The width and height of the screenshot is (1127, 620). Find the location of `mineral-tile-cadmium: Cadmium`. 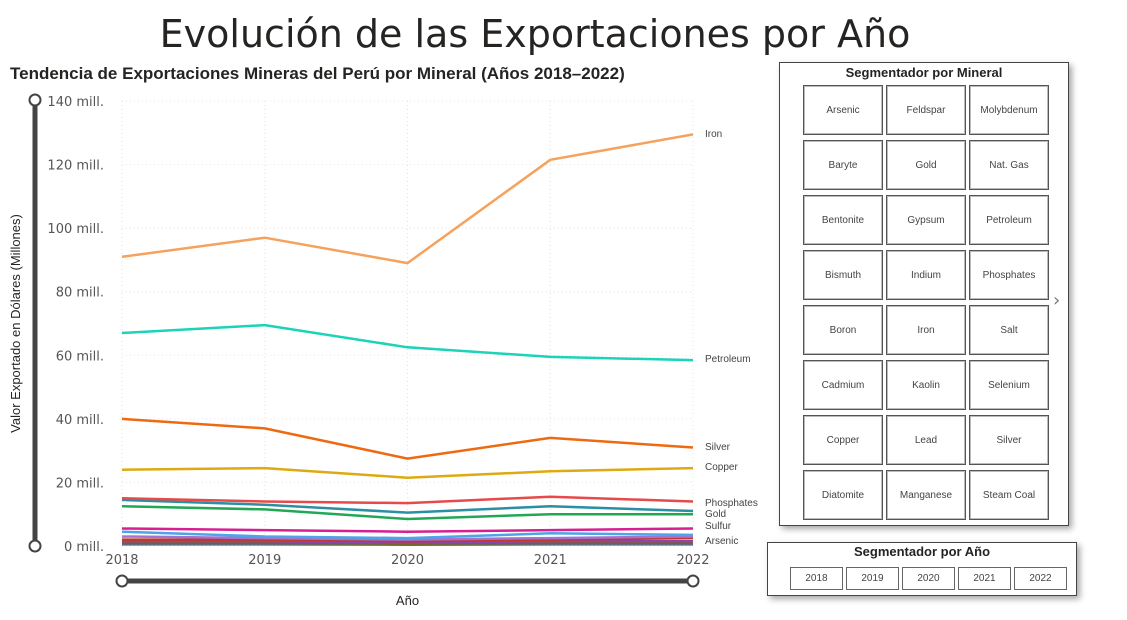

mineral-tile-cadmium: Cadmium is located at coordinates (843, 385).